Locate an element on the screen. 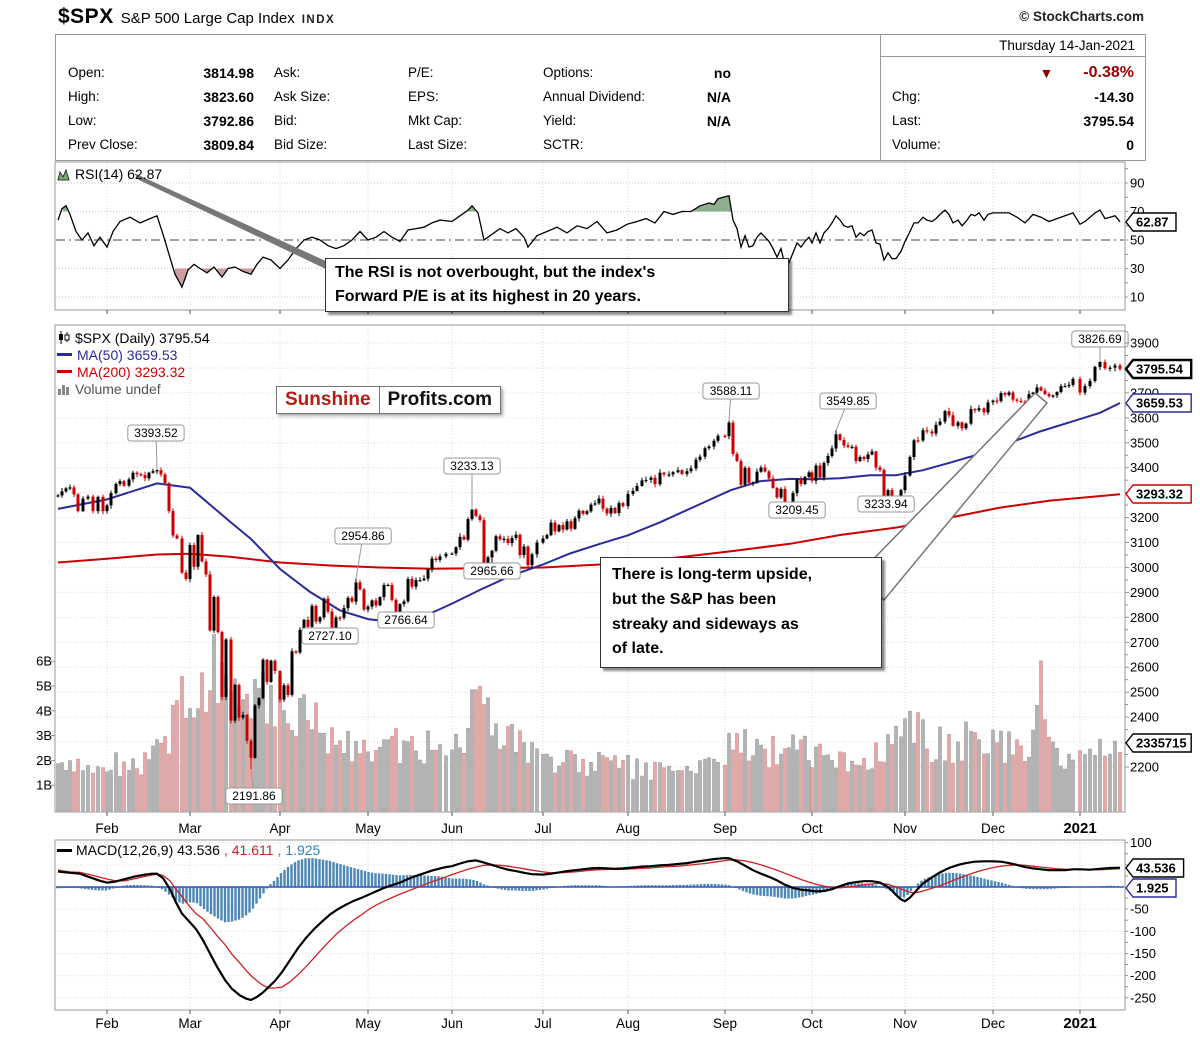  quote-row: Bid Size: is located at coordinates (301, 144).